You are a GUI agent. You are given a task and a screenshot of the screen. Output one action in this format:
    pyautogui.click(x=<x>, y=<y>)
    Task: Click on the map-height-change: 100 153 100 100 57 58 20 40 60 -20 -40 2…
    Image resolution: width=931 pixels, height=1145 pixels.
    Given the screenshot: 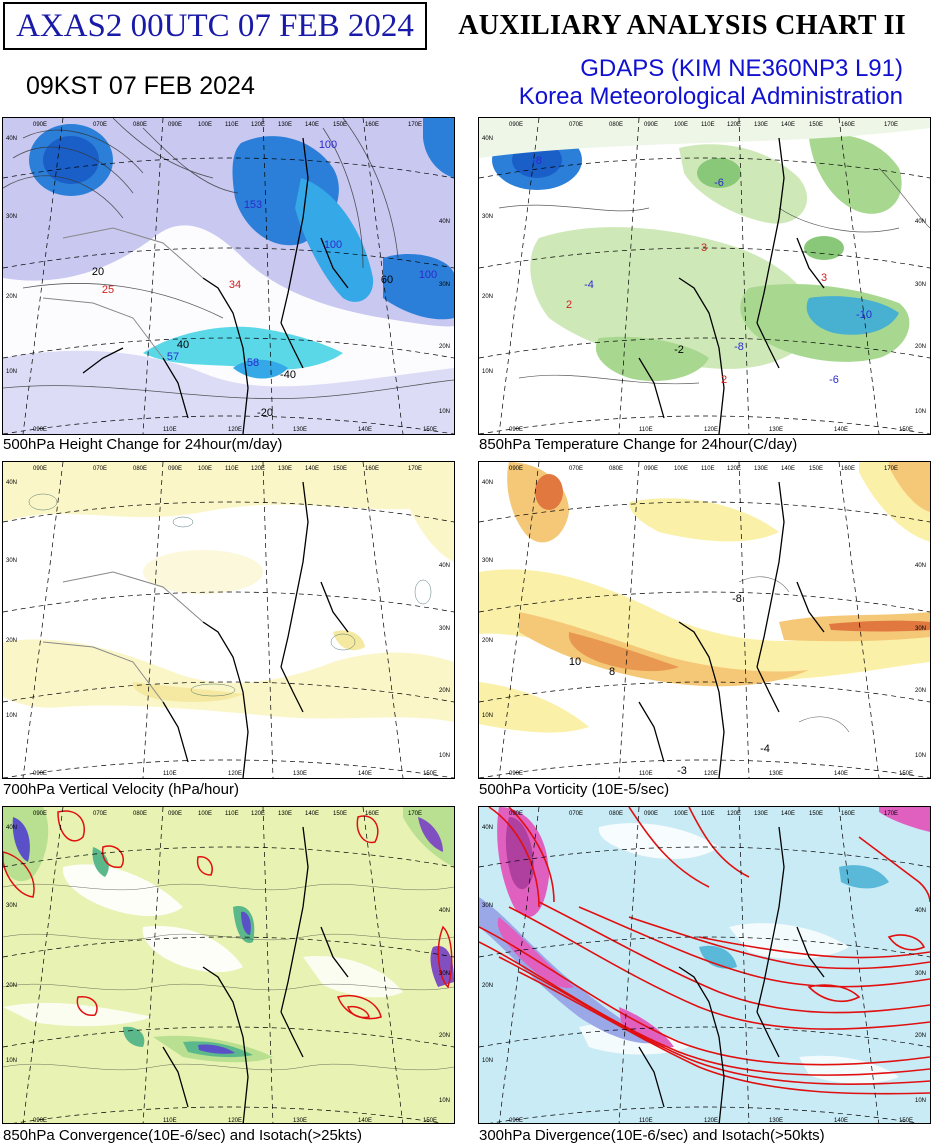 What is the action you would take?
    pyautogui.click(x=228, y=276)
    